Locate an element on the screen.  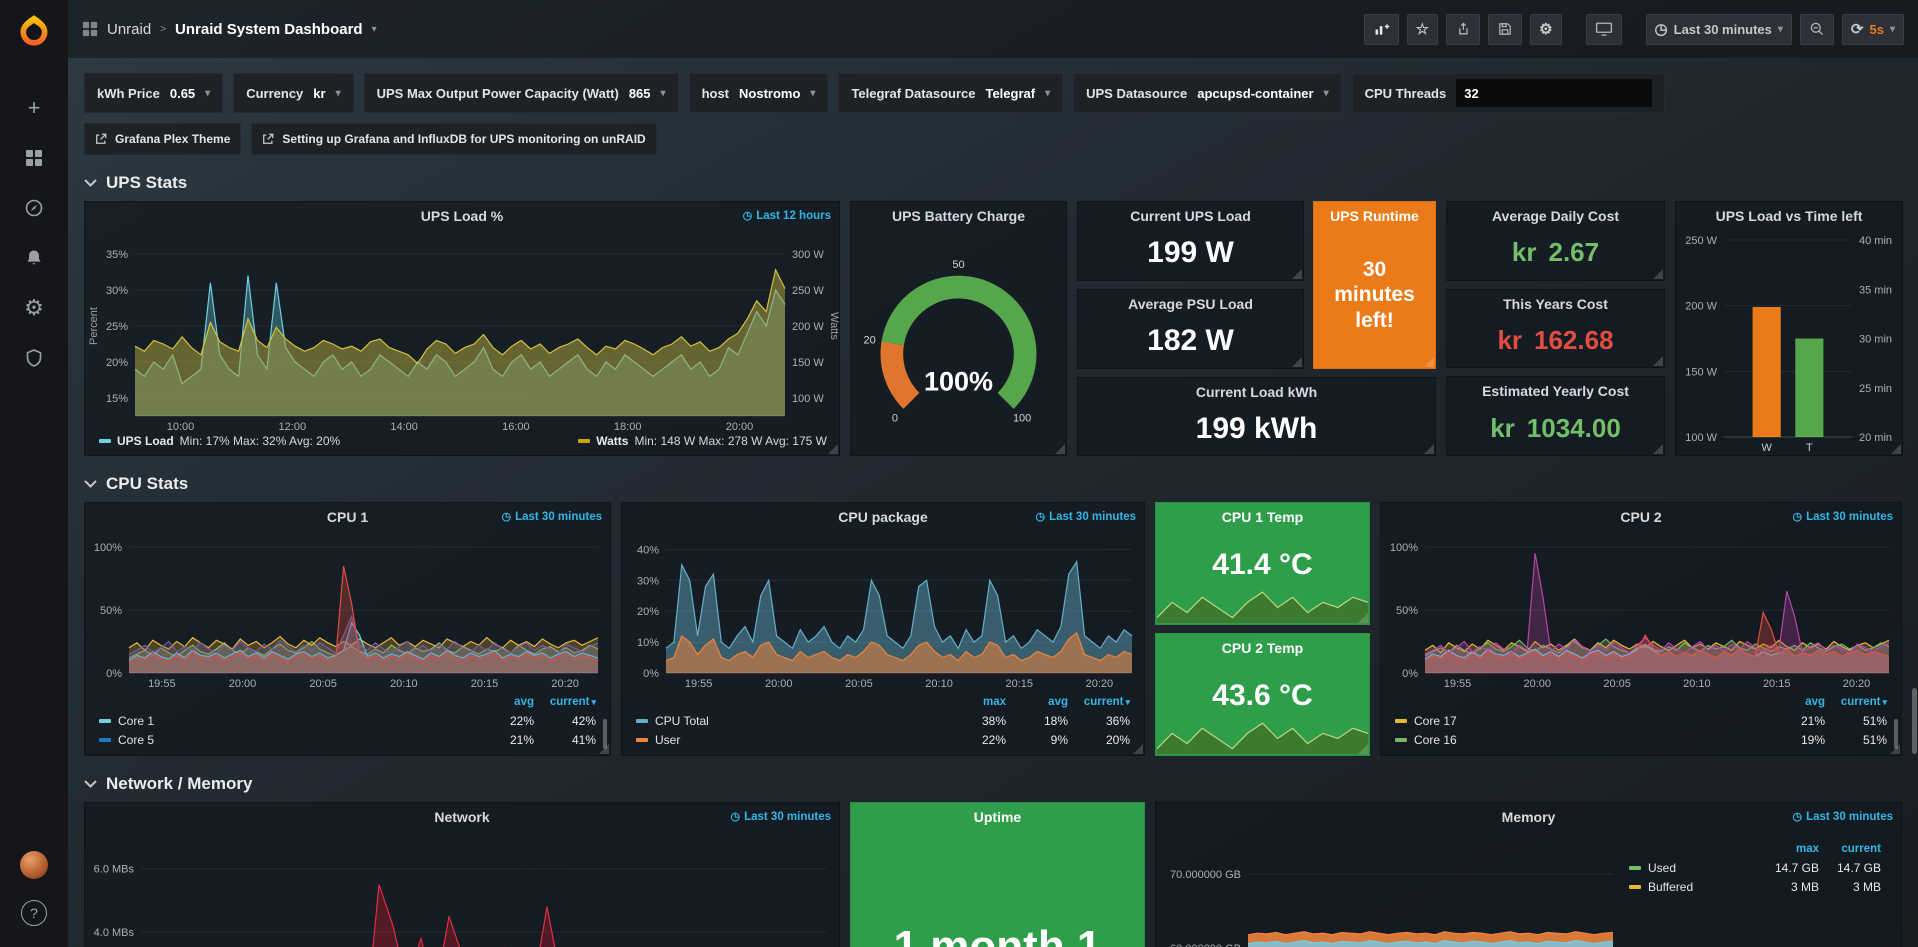
dashboard-dropdown-caret-icon: ▾ is located at coordinates (374, 29).